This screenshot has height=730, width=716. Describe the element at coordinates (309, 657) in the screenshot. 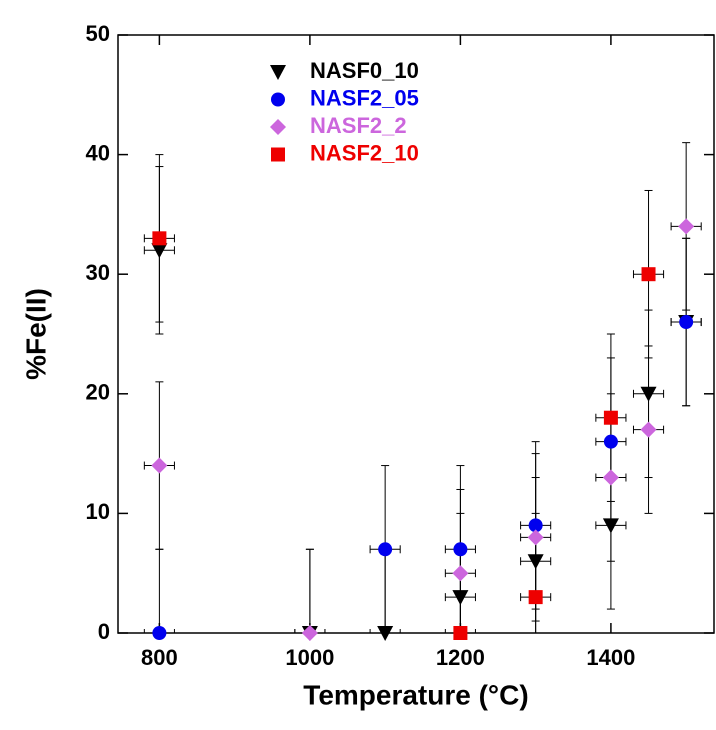

I see `x-tick-label: 1000` at that location.